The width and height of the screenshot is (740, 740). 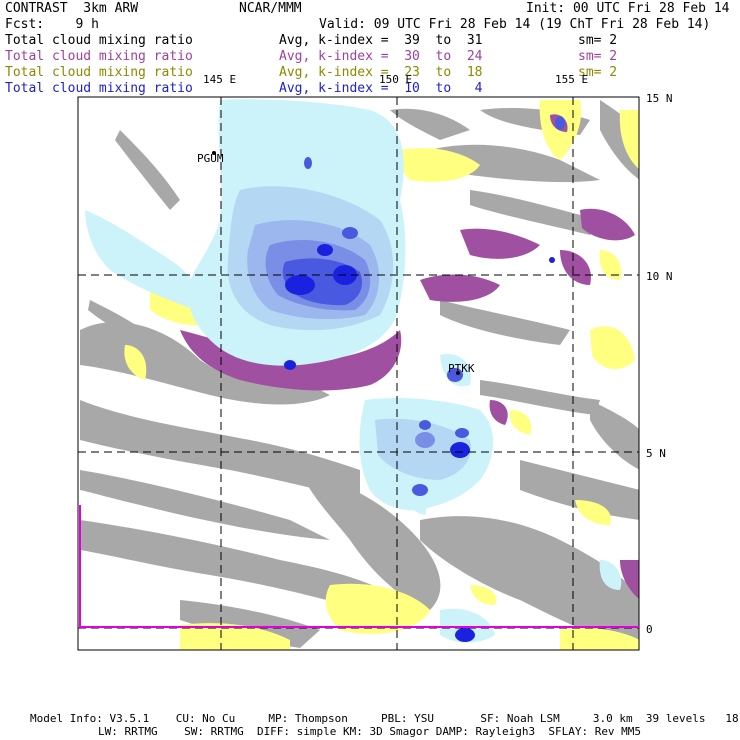 I want to click on lon-label-150e: 150 E, so click(x=396, y=79).